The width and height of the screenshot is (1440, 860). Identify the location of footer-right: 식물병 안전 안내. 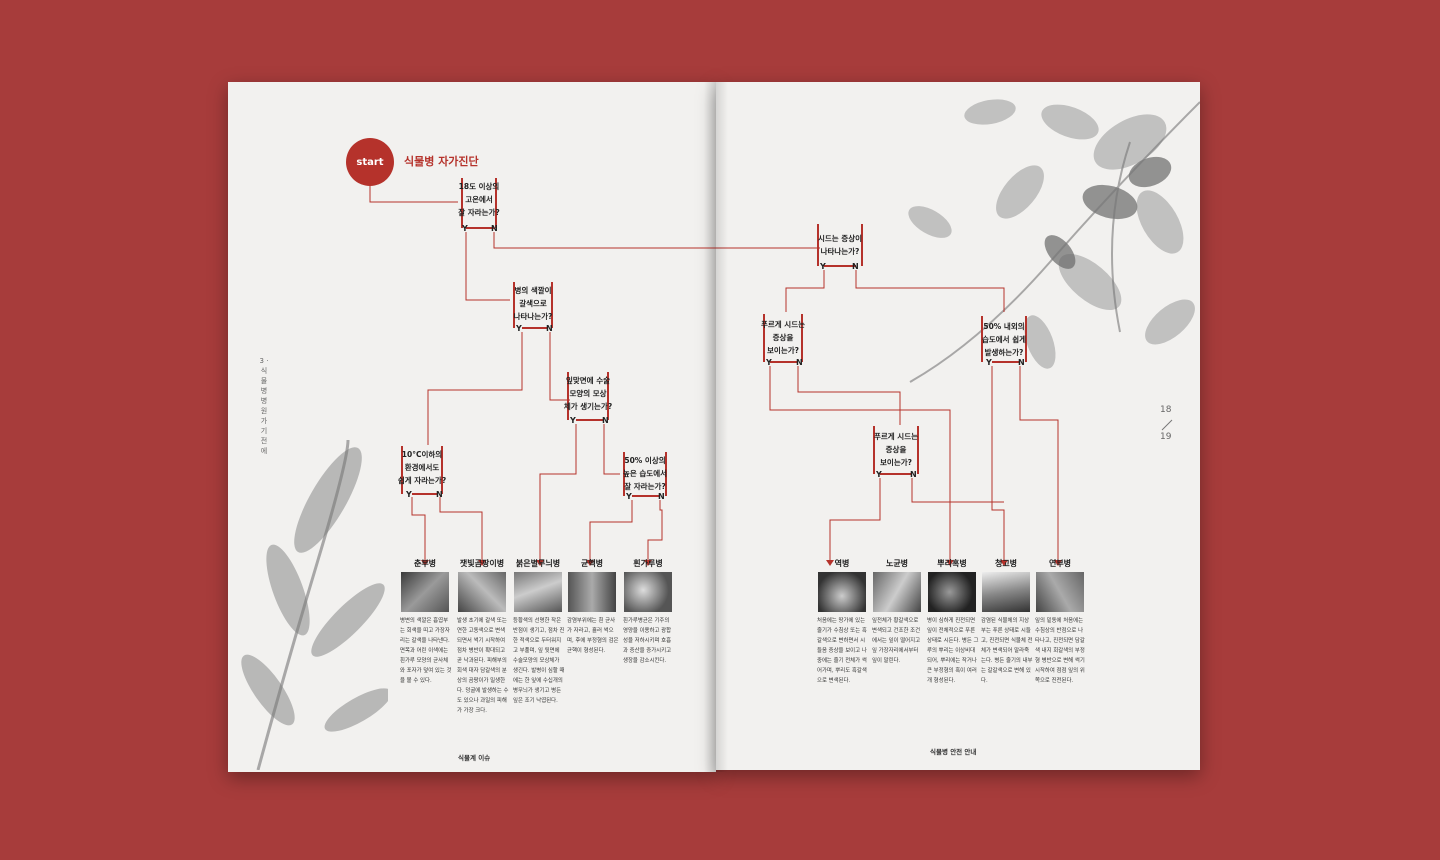
(953, 752).